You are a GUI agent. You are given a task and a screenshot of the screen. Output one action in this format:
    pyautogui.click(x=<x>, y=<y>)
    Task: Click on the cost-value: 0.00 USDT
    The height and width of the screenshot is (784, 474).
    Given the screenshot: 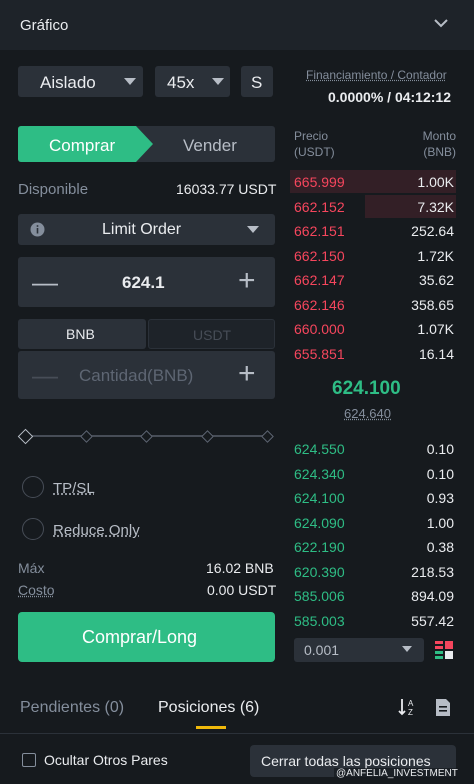 What is the action you would take?
    pyautogui.click(x=242, y=590)
    